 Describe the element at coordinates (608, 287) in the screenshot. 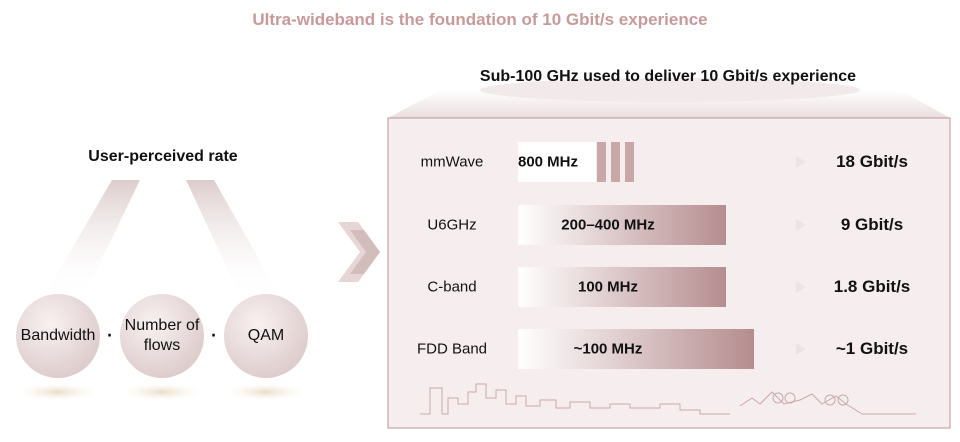

I see `band-width: 100 MHz` at that location.